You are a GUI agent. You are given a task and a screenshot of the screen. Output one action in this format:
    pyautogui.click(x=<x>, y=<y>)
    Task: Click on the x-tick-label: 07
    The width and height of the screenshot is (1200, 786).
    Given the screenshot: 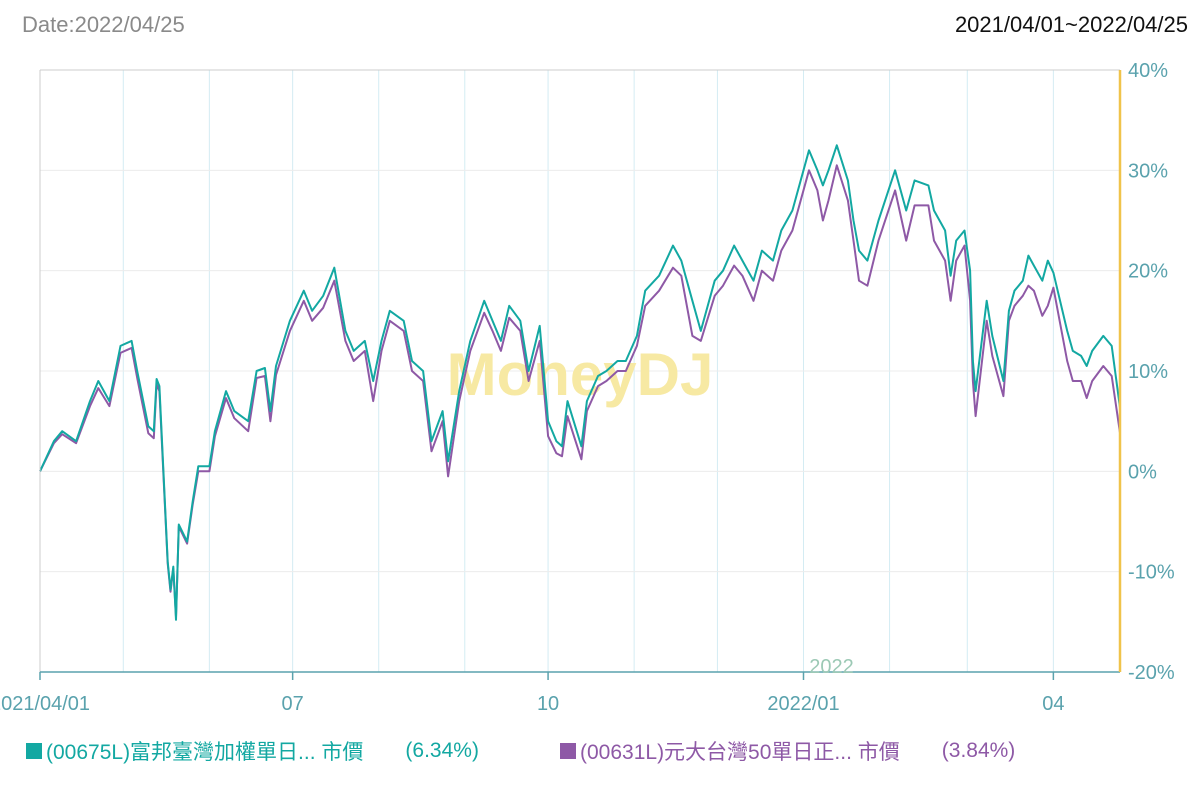 What is the action you would take?
    pyautogui.click(x=293, y=704)
    